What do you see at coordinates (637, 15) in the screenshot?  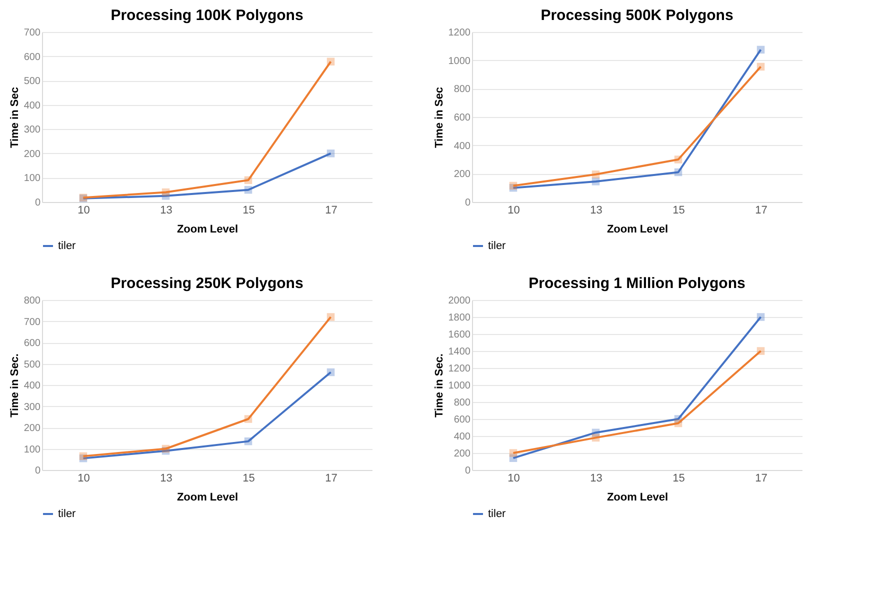 I see `chart-title: Processing 500K Polygons` at bounding box center [637, 15].